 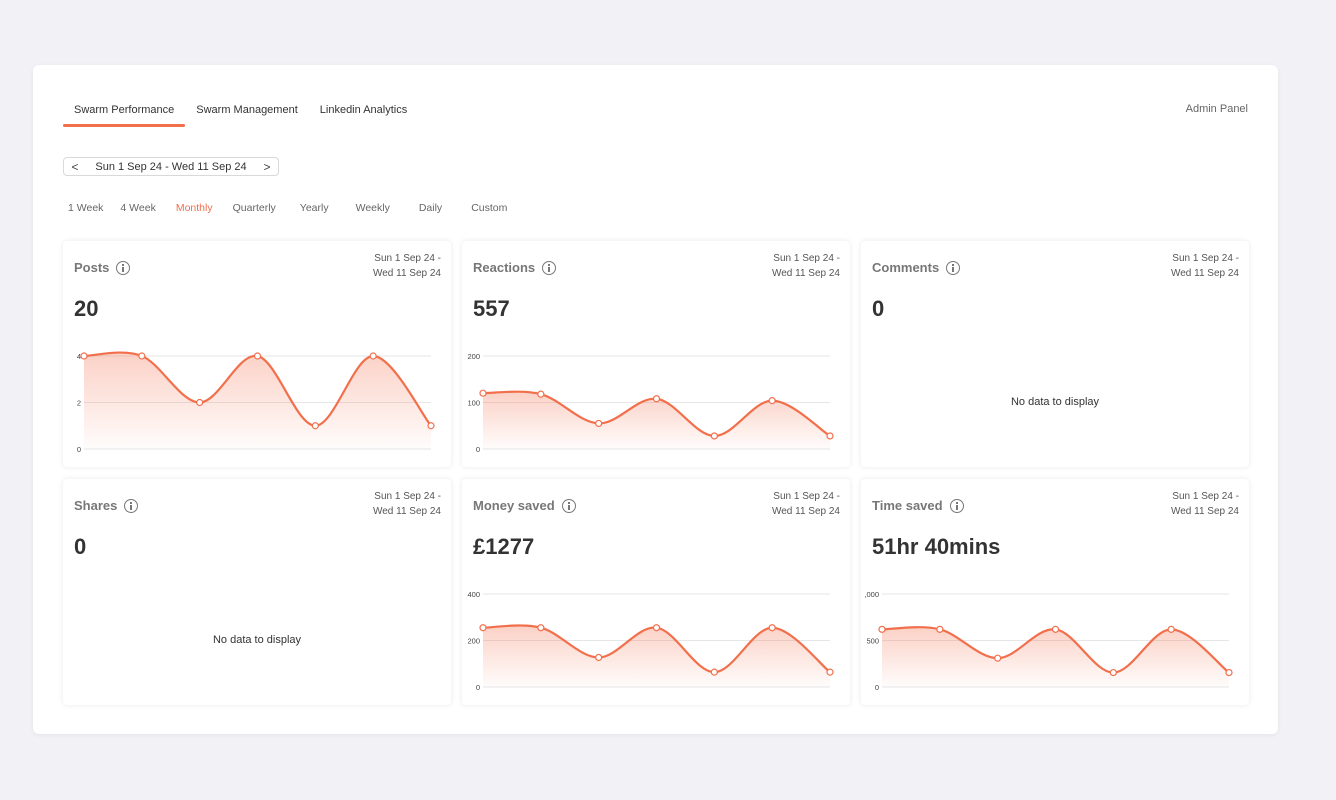 I want to click on y-tick-label: 200, so click(x=473, y=641).